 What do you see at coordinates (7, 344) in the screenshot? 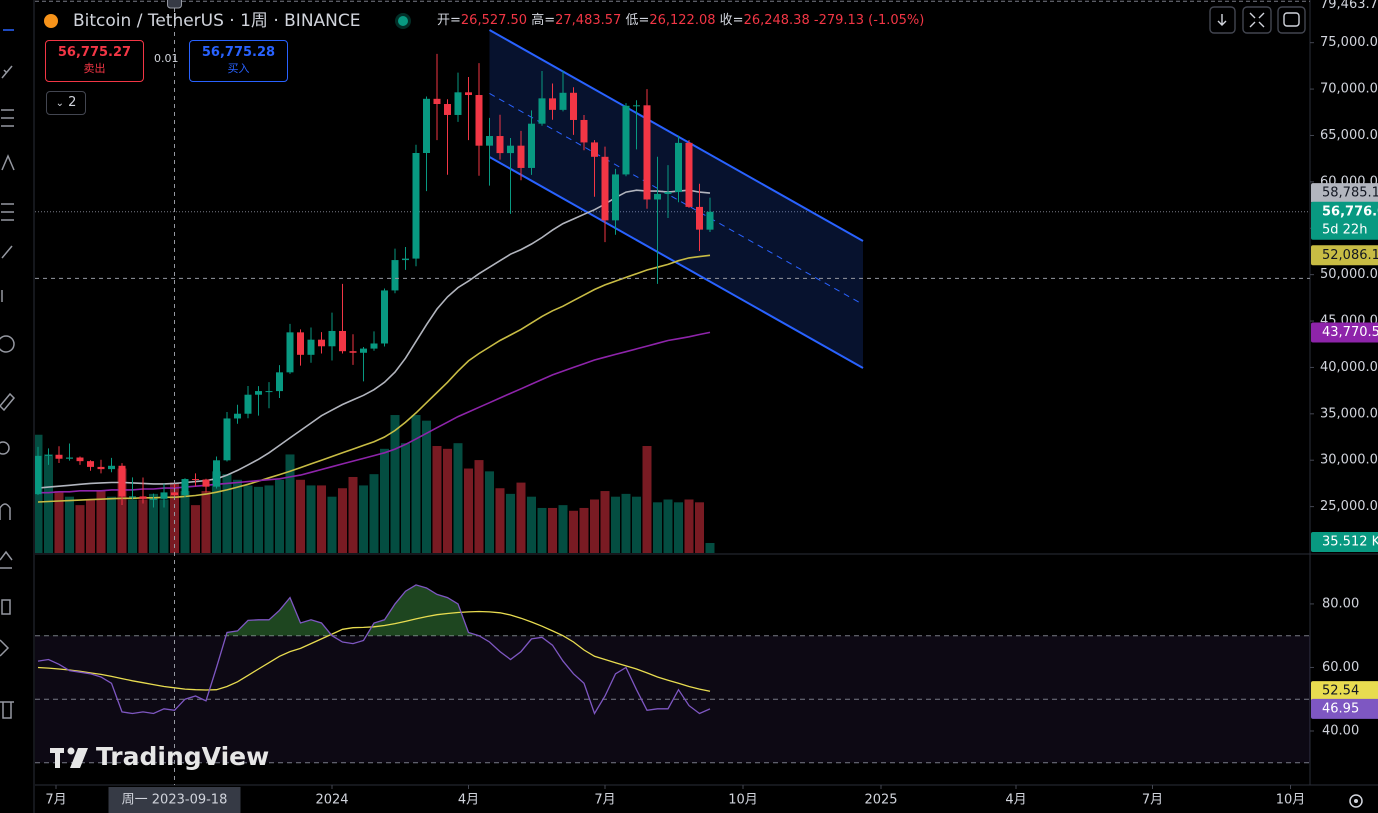
I see `tool-emoji` at bounding box center [7, 344].